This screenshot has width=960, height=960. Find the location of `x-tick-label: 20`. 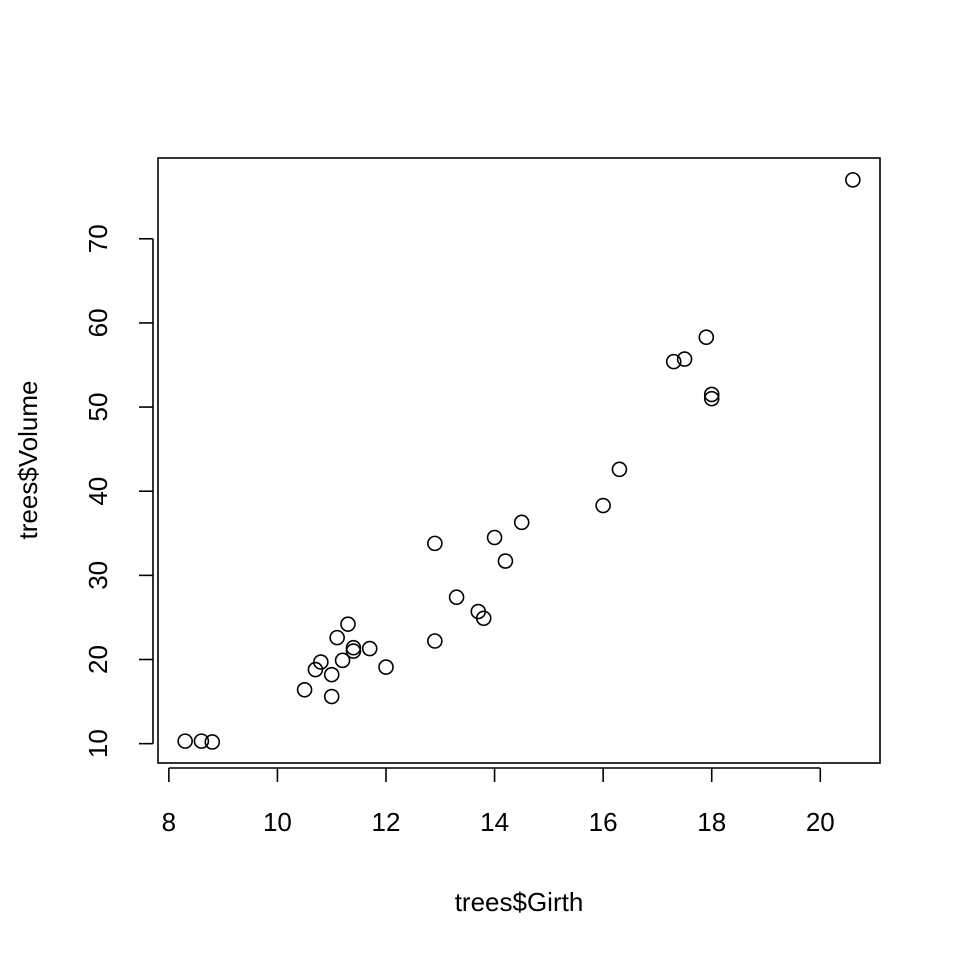

x-tick-label: 20 is located at coordinates (820, 822).